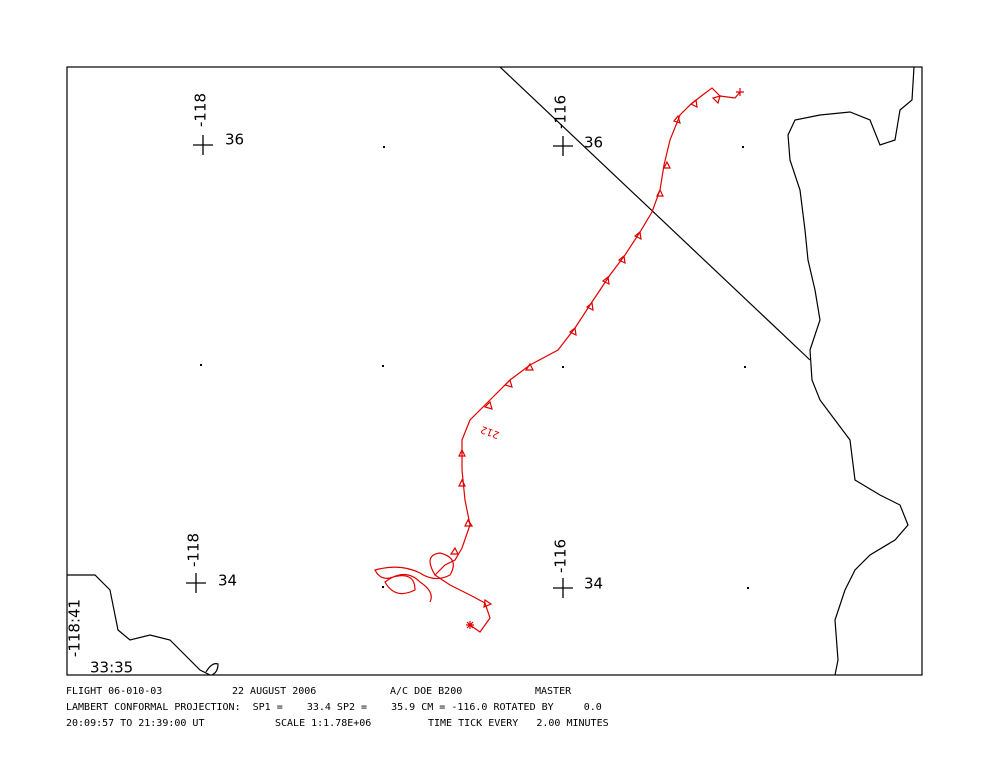 The height and width of the screenshot is (765, 990). I want to click on flight-date: 22 AUGUST 2006, so click(274, 691).